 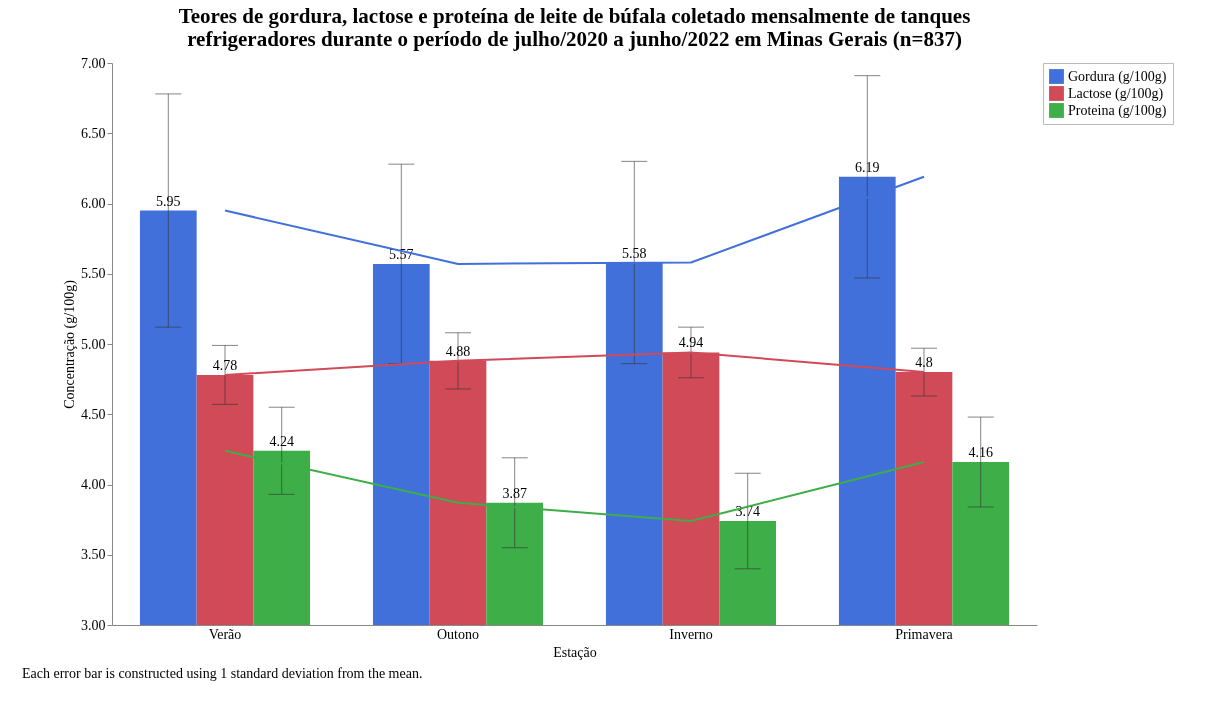 I want to click on text: Each error bar is constructed using 1 standard deviation from the mean., so click(x=222, y=673).